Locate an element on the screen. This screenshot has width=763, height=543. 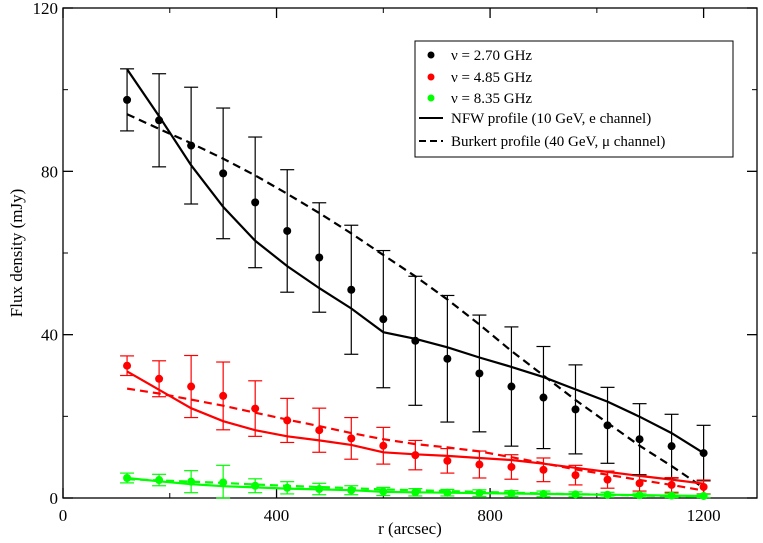
x-tick-label: 1200 is located at coordinates (704, 515).